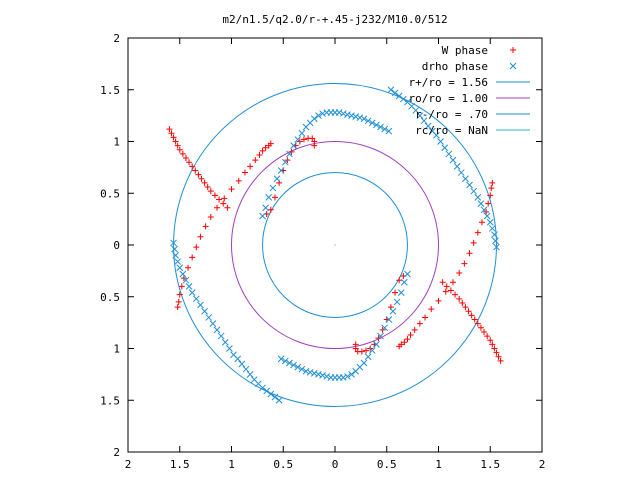 The width and height of the screenshot is (640, 480). I want to click on x-tick-label: 1.5, so click(180, 464).